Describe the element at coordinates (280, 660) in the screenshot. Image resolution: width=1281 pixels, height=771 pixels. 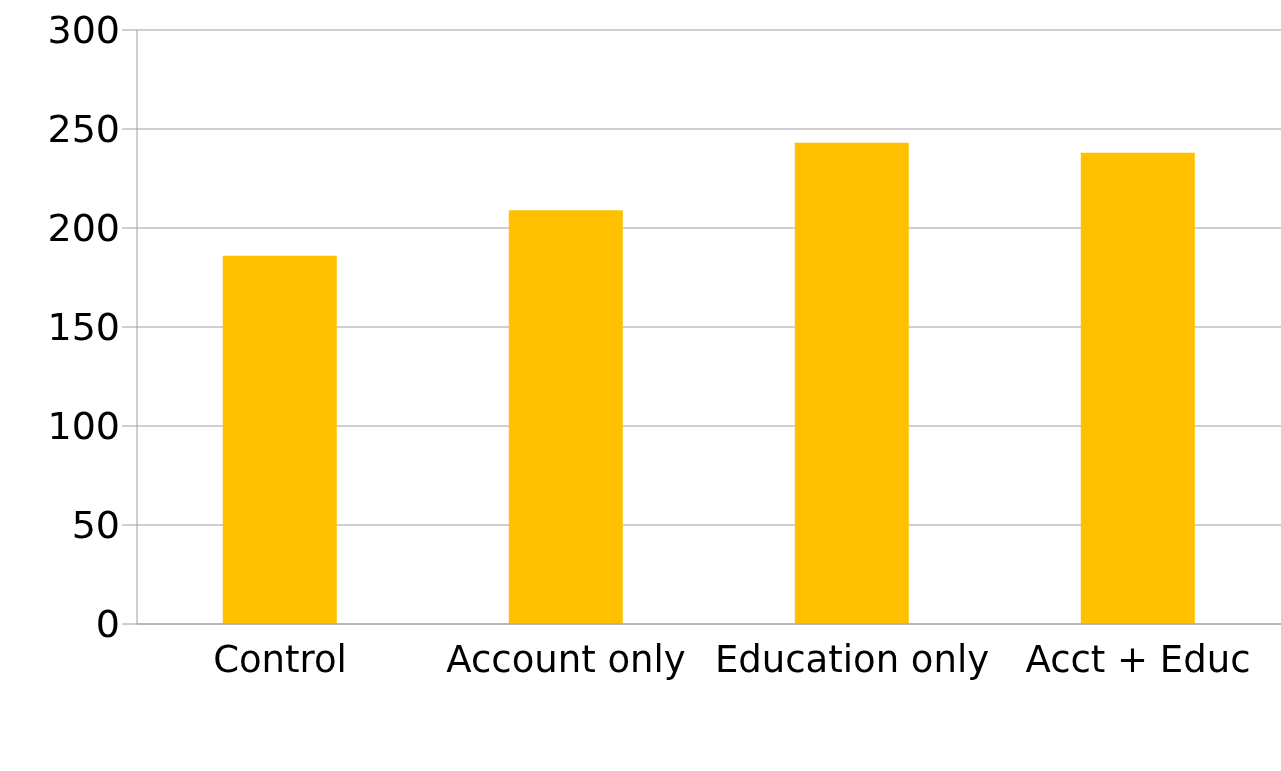
I see `x-tick-label: Control` at that location.